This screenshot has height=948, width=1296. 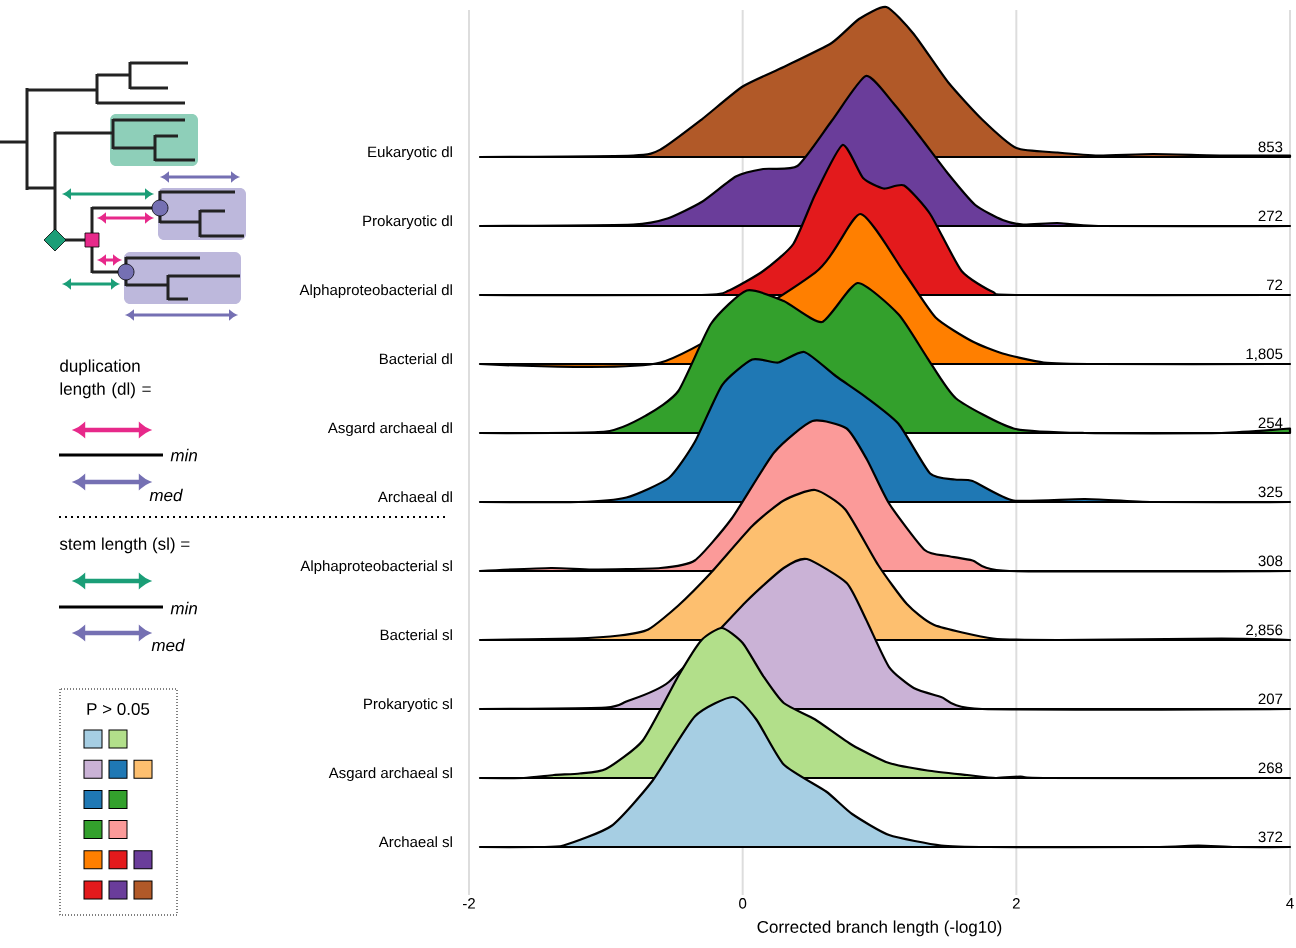 I want to click on y-axis-title: Bacterial dl, so click(x=415, y=359).